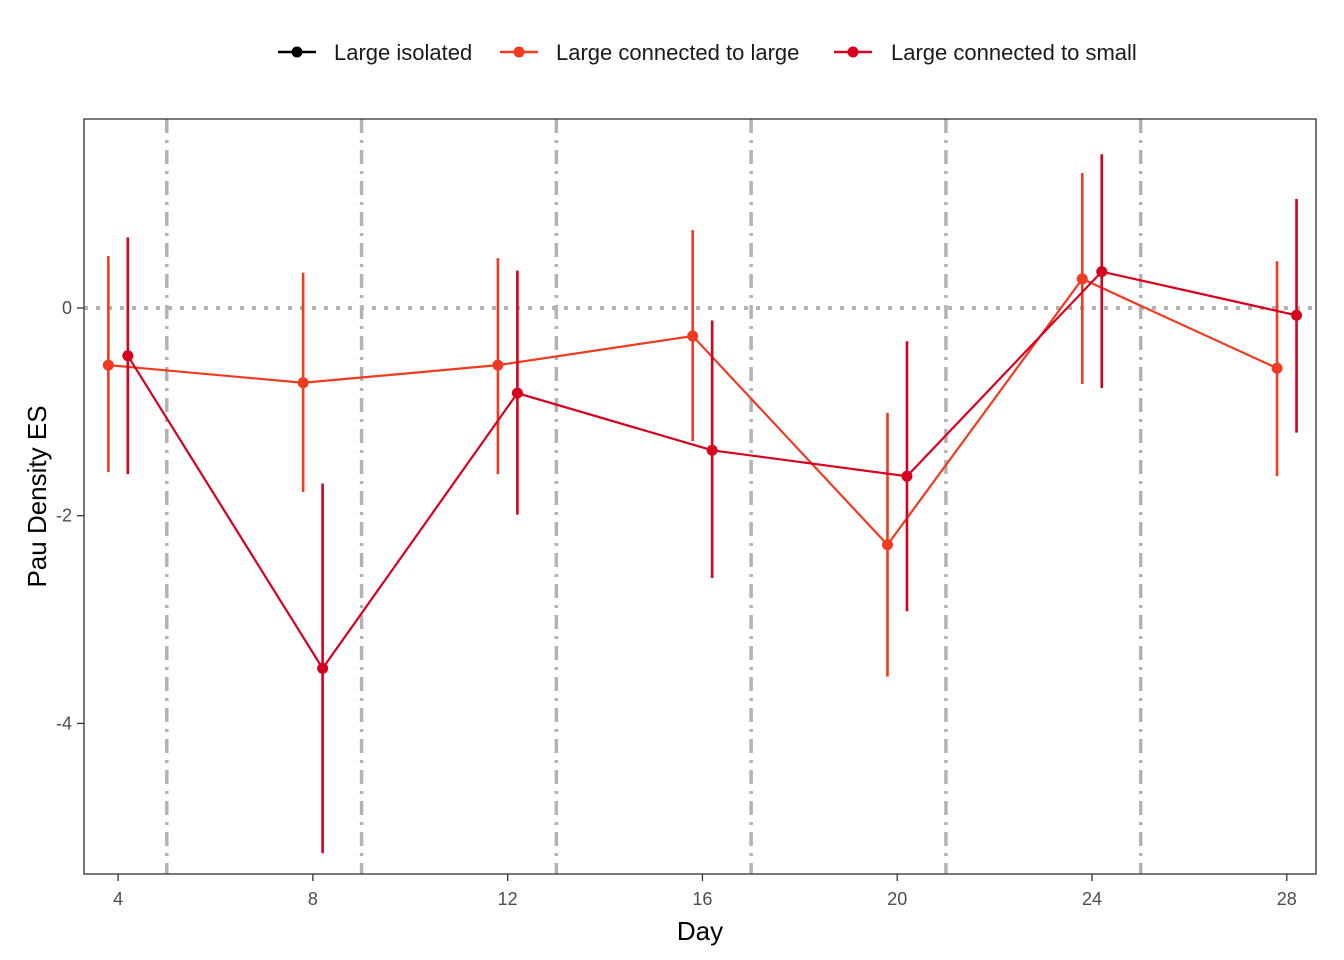  What do you see at coordinates (897, 899) in the screenshot?
I see `x-tick-label: 20` at bounding box center [897, 899].